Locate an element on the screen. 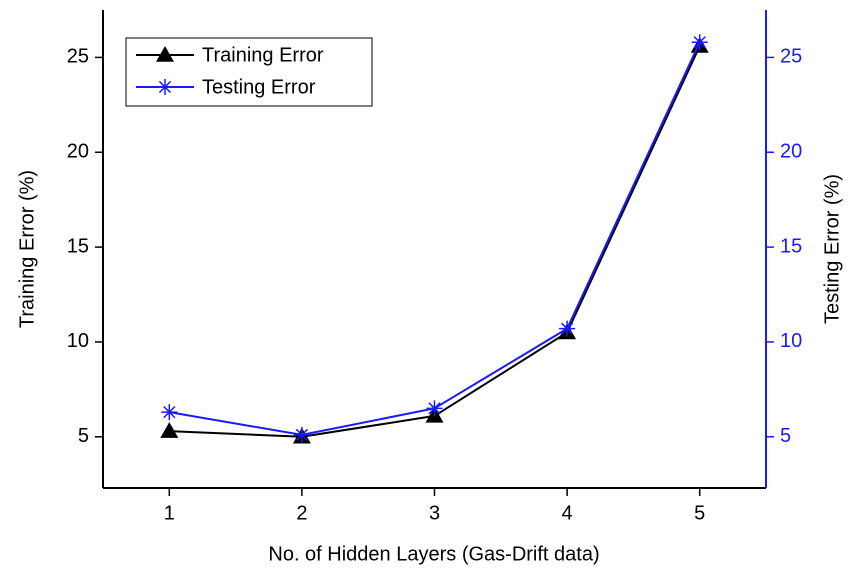  x-tick-label: 2 is located at coordinates (301, 513).